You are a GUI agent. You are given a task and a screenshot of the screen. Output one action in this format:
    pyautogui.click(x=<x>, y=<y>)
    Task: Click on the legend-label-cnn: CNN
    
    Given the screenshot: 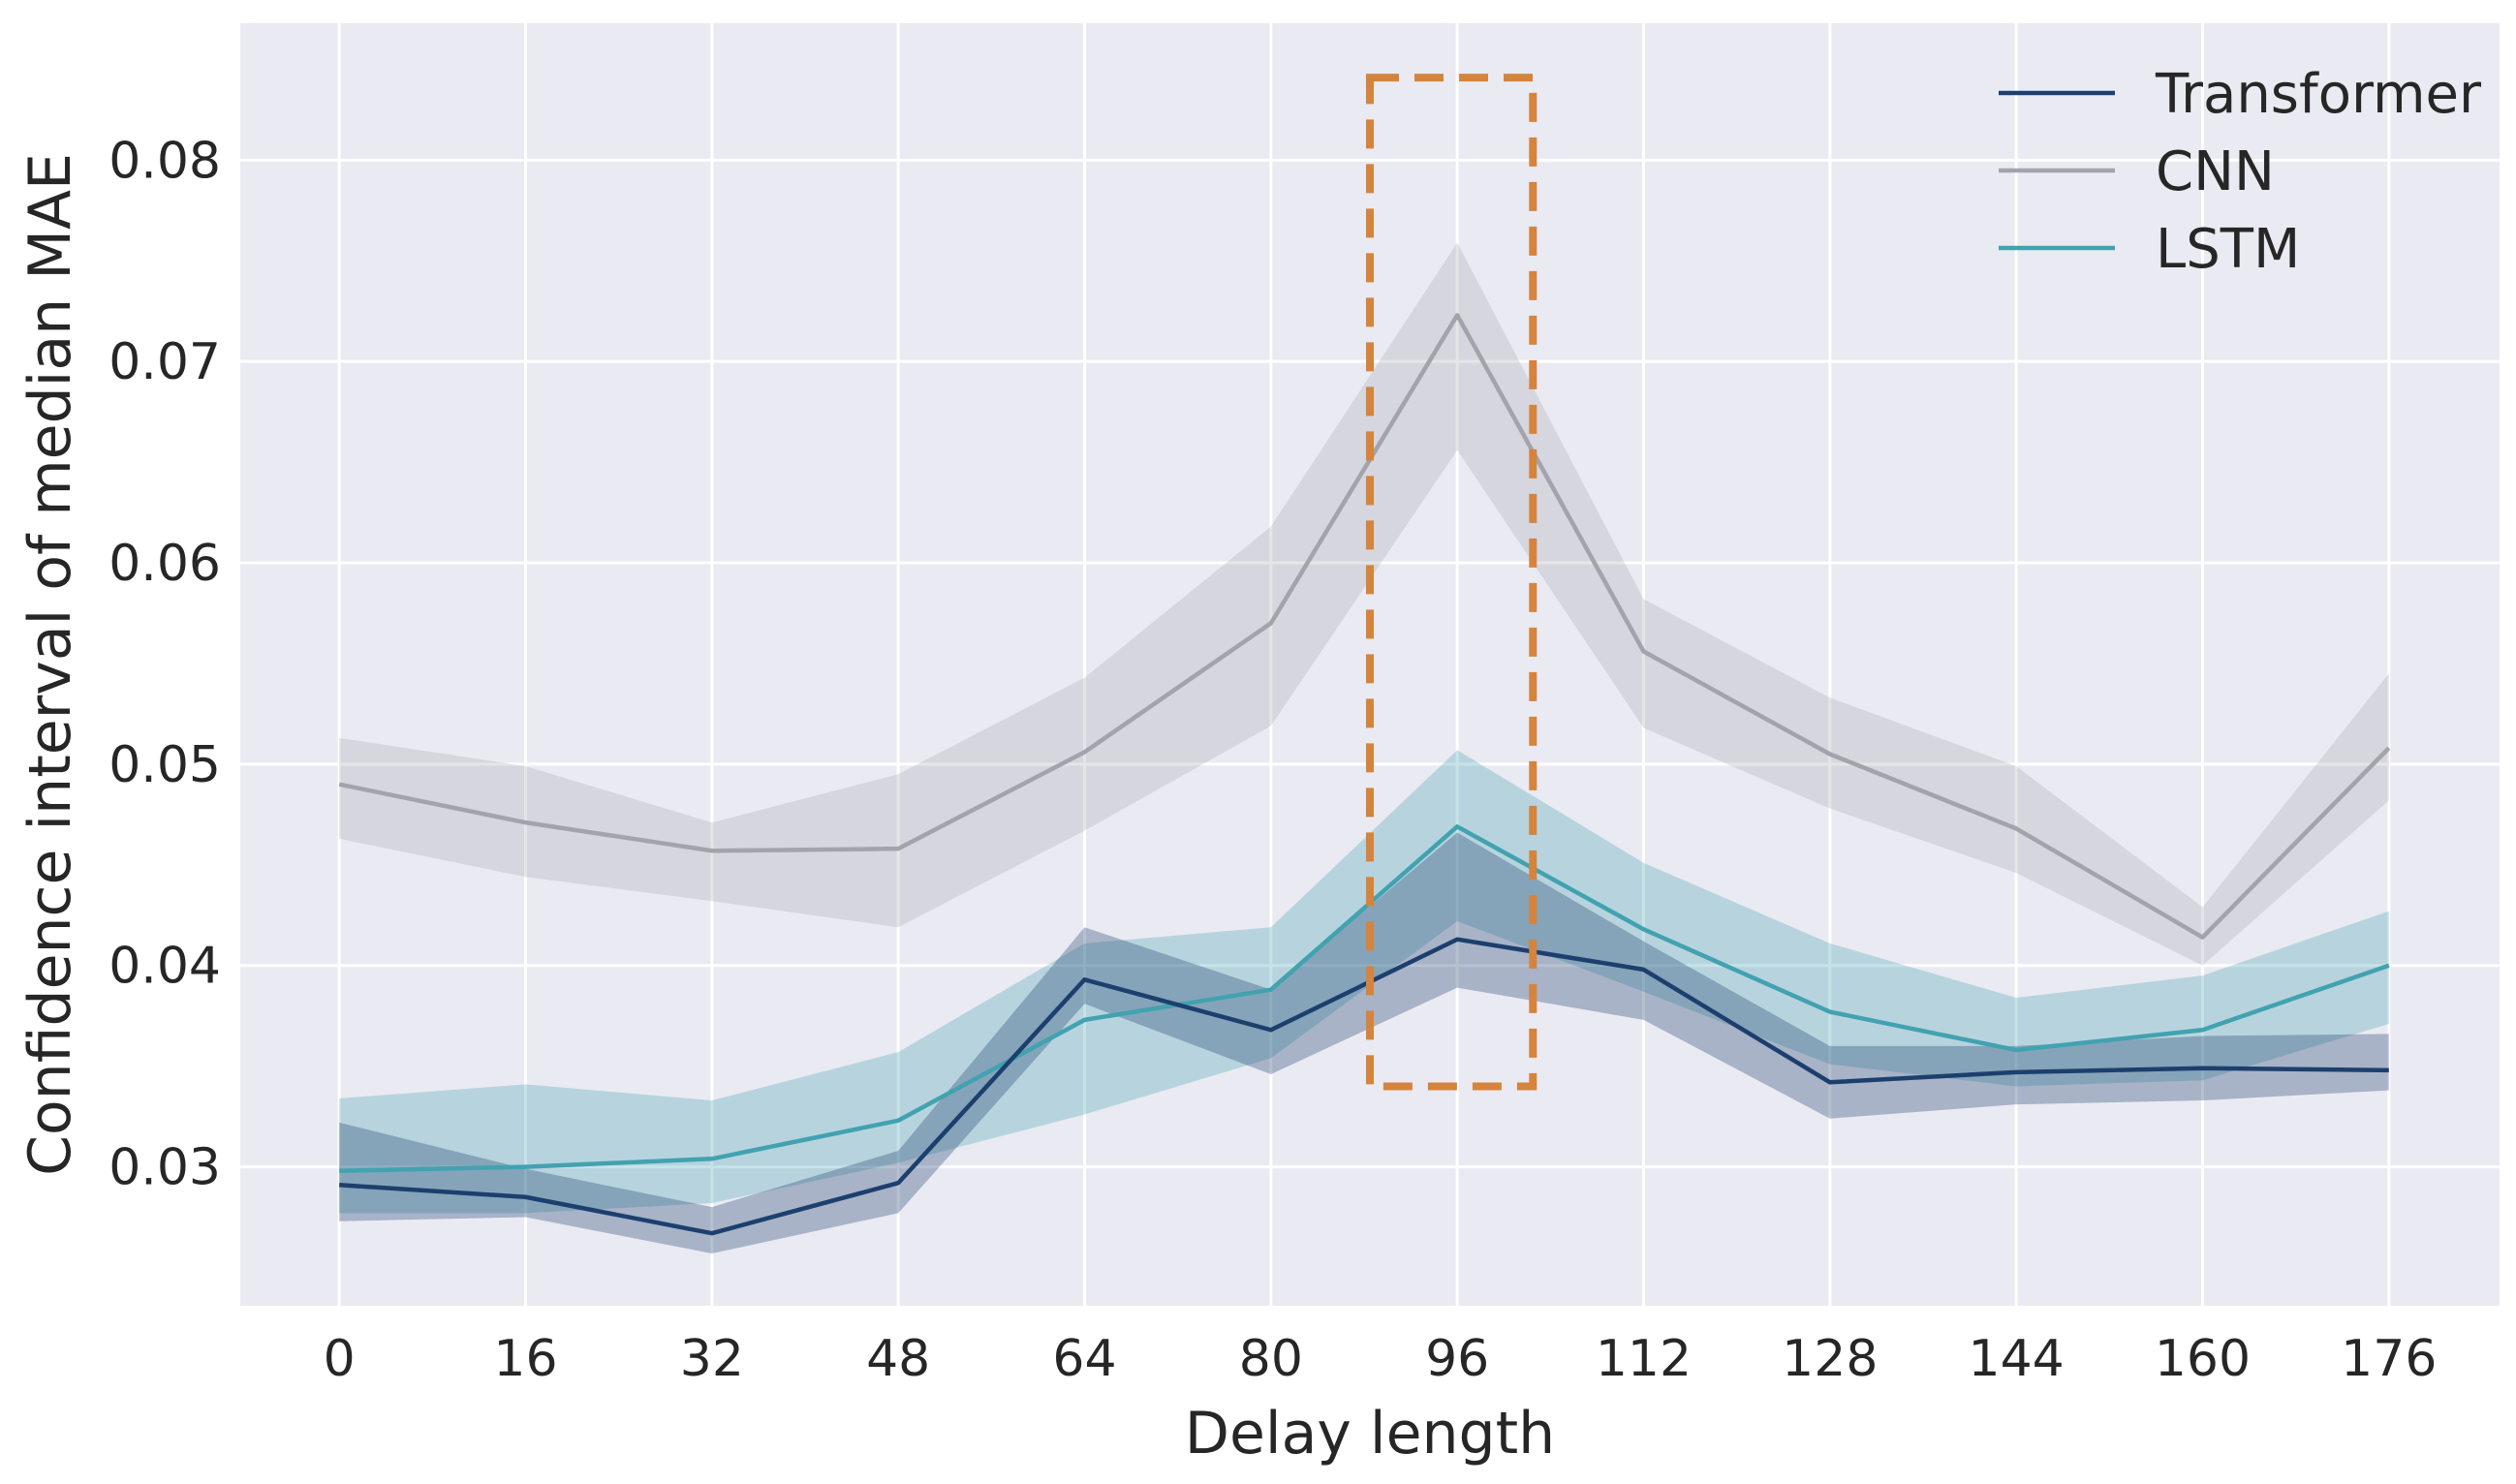 What is the action you would take?
    pyautogui.click(x=2215, y=171)
    